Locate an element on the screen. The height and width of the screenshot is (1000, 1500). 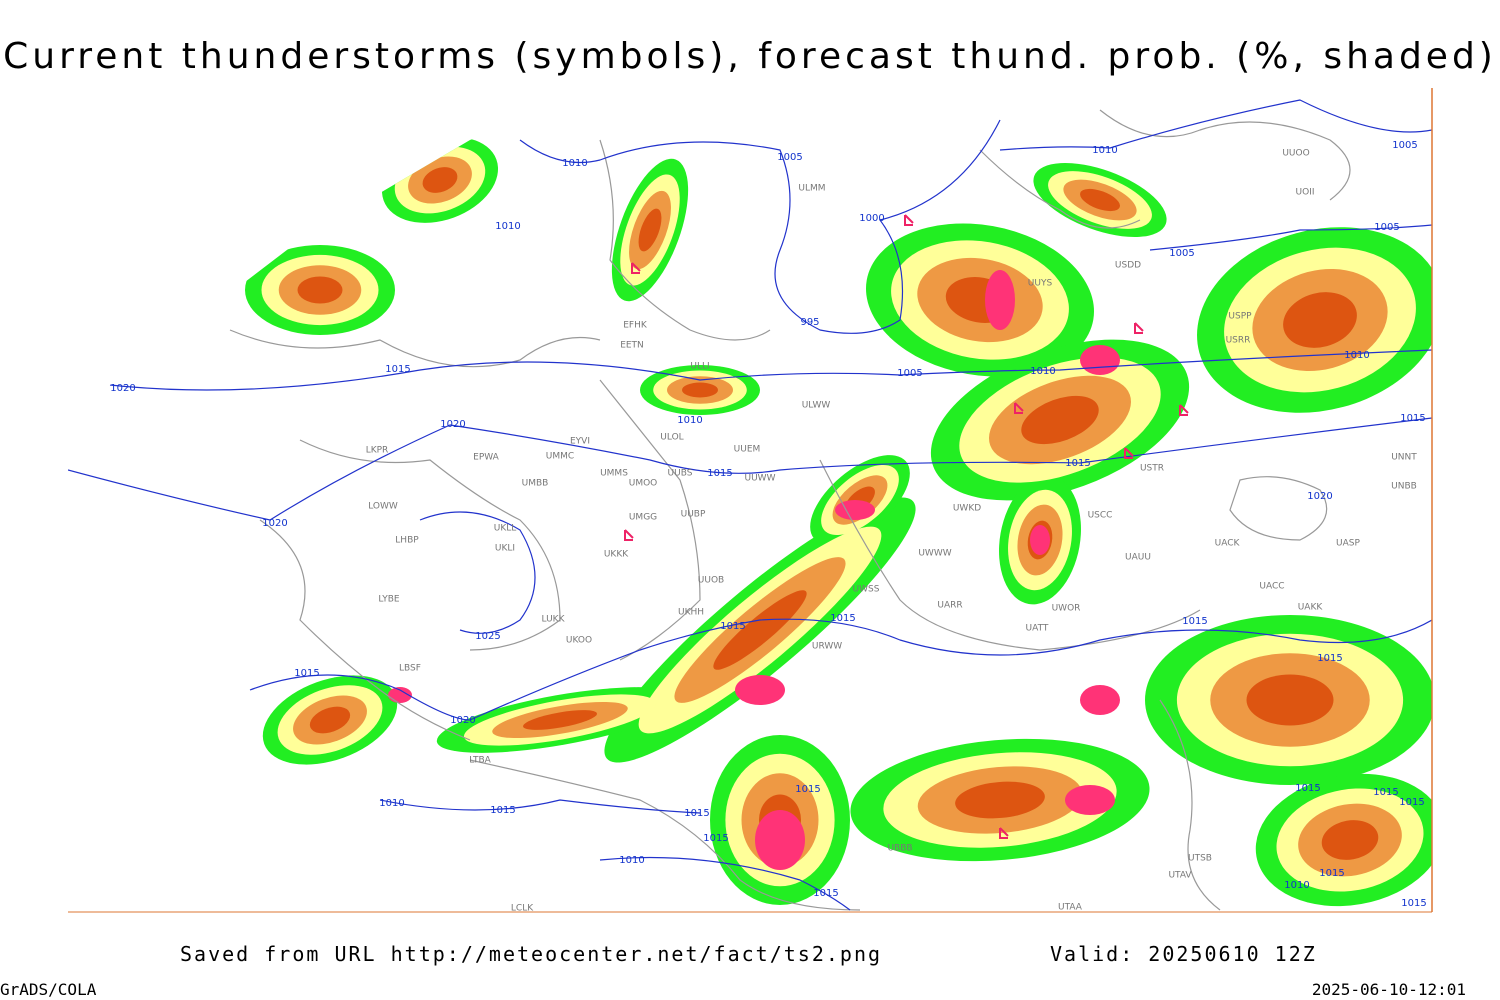
station-label: USDD is located at coordinates (1128, 266).